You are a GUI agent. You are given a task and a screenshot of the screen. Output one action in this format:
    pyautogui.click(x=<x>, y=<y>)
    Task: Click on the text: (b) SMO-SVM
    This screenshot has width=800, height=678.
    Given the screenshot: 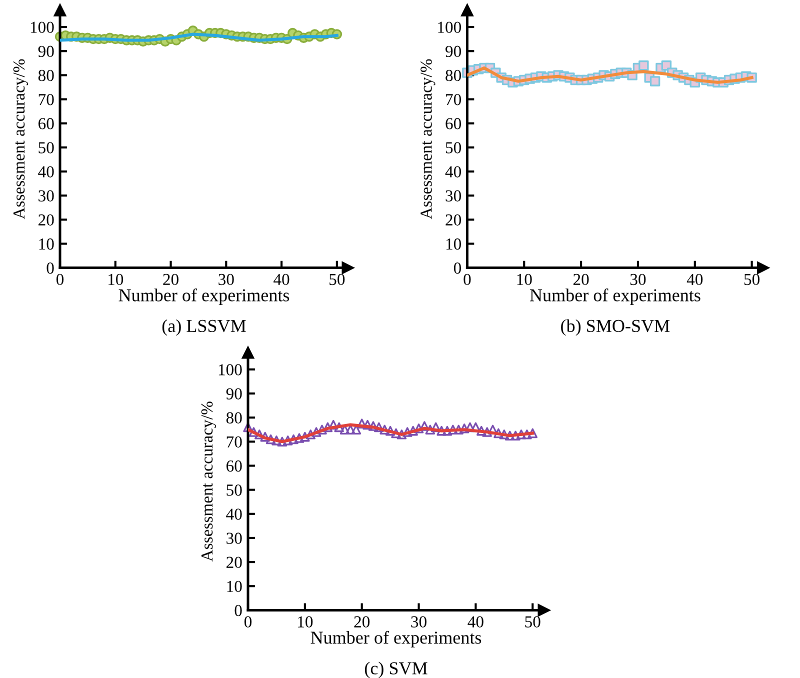 What is the action you would take?
    pyautogui.click(x=615, y=327)
    